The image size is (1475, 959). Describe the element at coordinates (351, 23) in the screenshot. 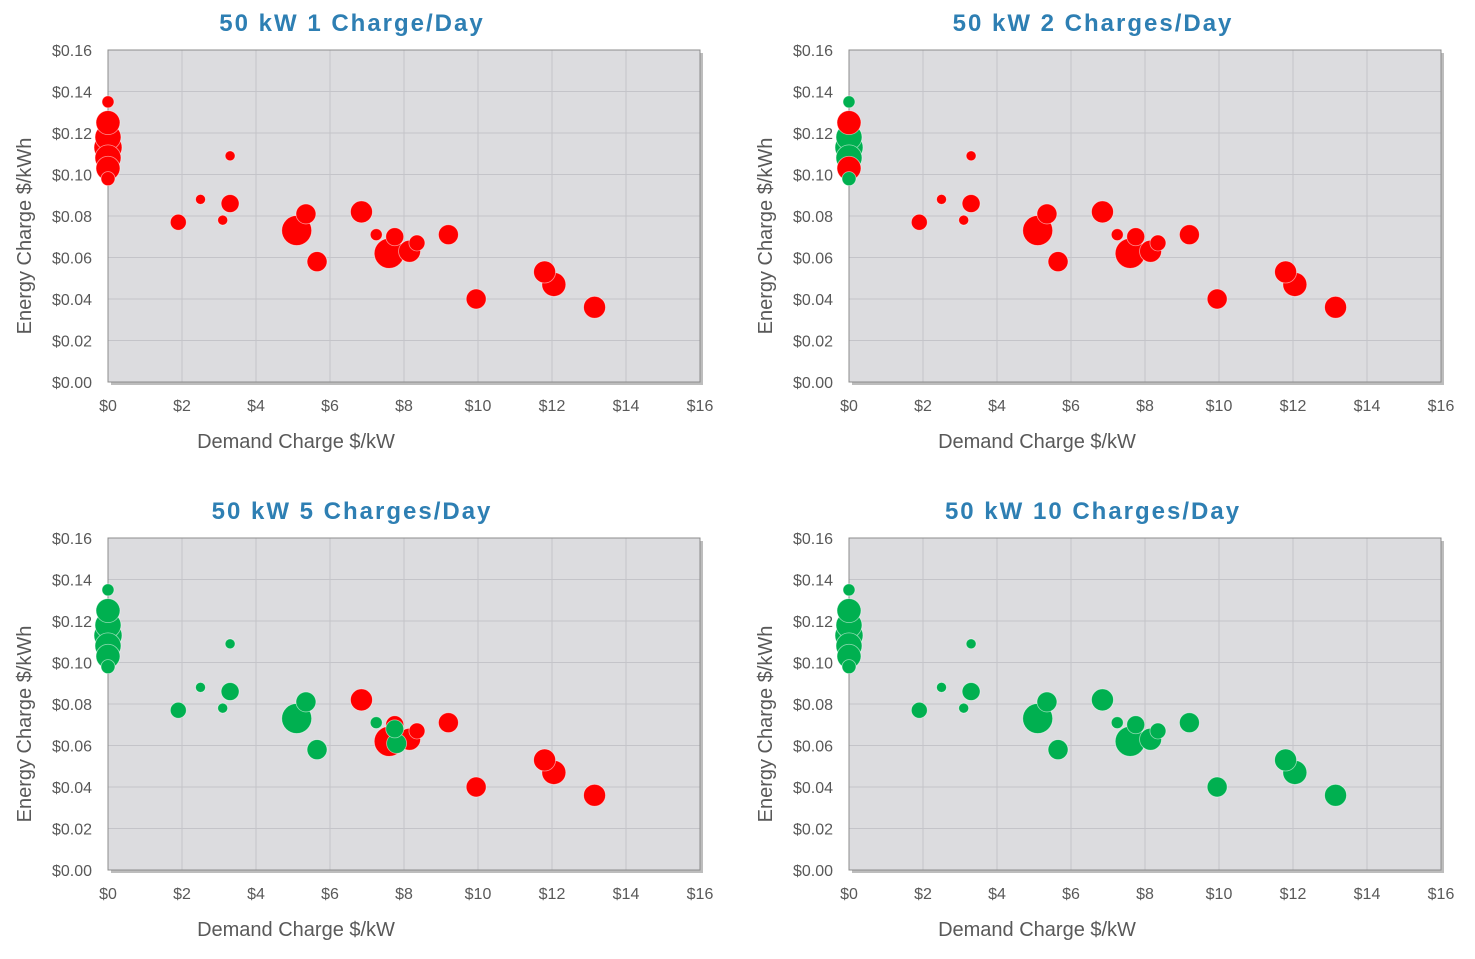

I see `chart-title: 50 kW 1 Charge/Day` at that location.